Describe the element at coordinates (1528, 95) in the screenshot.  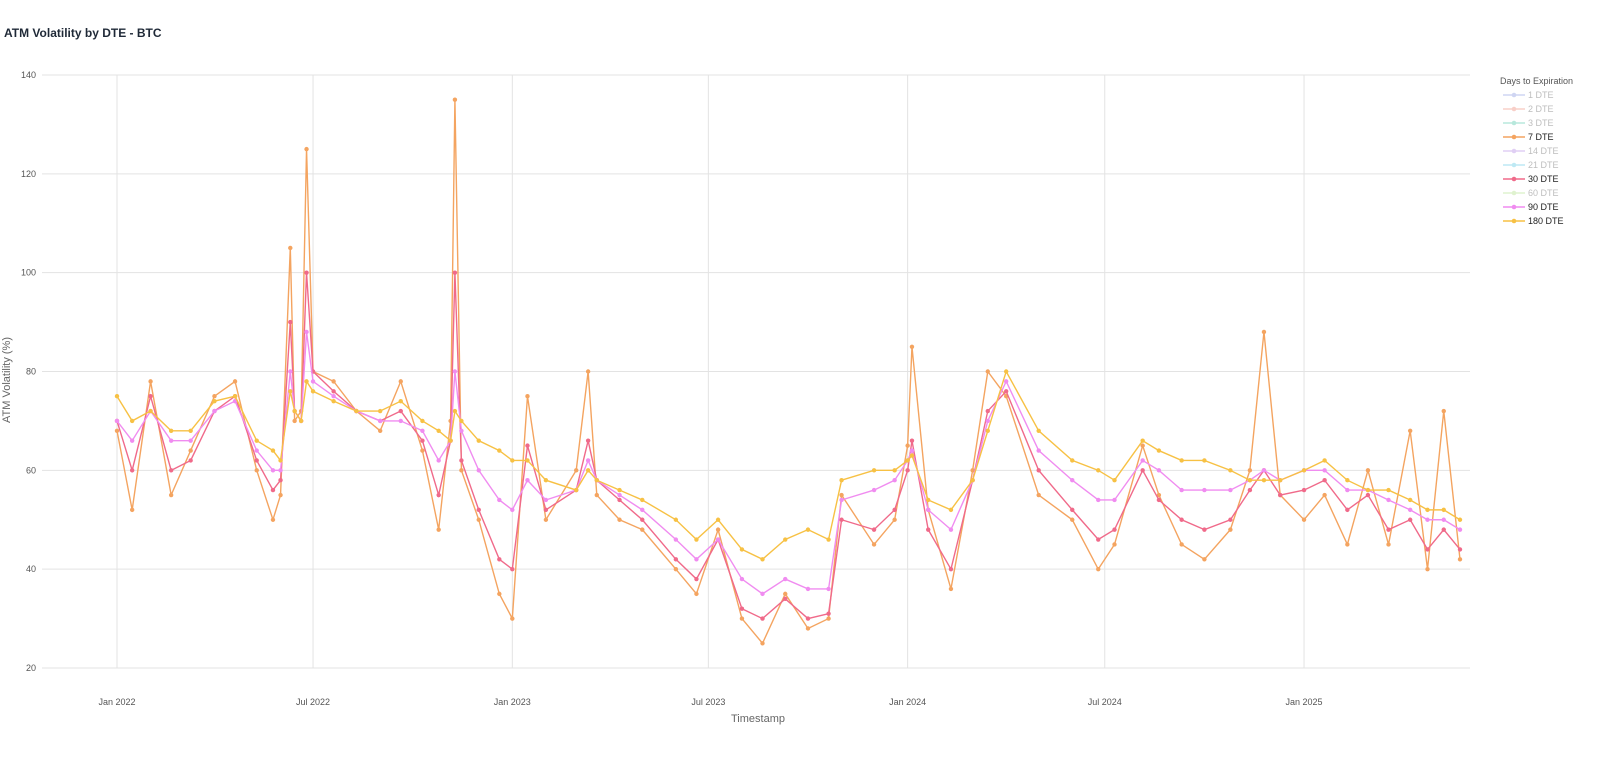
I see `legend-item: 1 DTE` at that location.